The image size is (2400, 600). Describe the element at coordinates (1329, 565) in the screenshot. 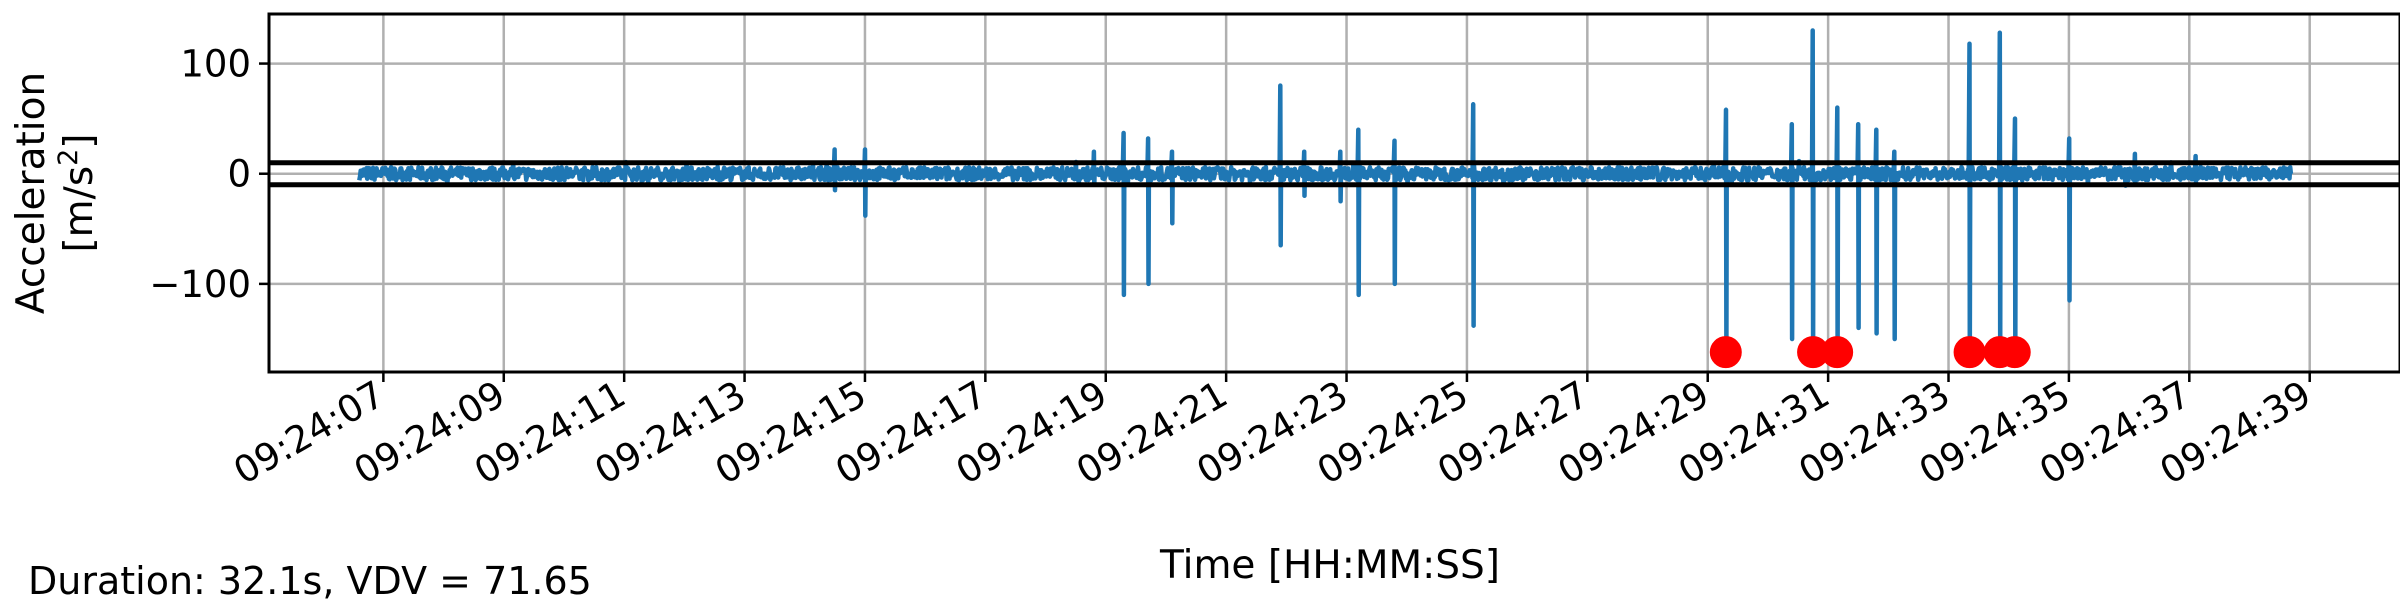

I see `x-axis-label: Time [HH:MM:SS]` at that location.